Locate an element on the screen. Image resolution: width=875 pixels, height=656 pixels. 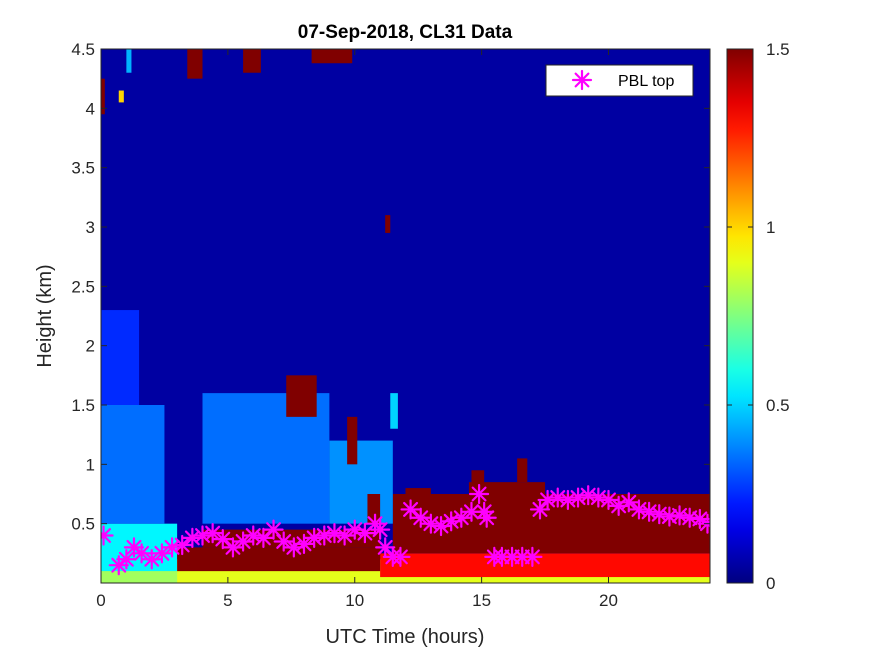
pbl-top-series is located at coordinates (405, 529).